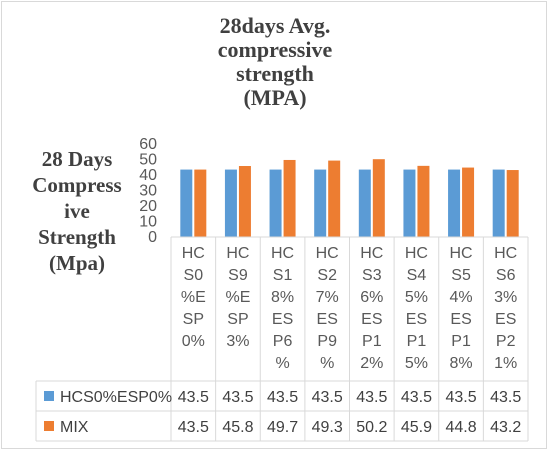 The width and height of the screenshot is (550, 452). I want to click on y-axis-label-line: 28 Days, so click(77, 159).